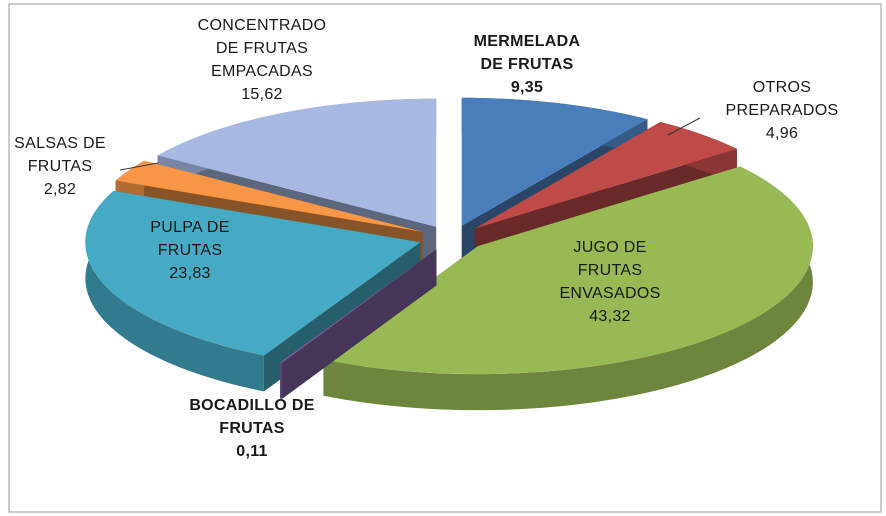  I want to click on value-label: 15,62, so click(262, 94).